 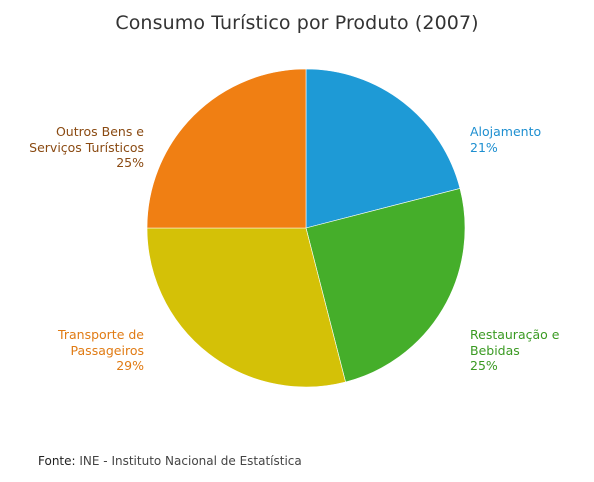 I want to click on slice-label-outros: Outros Bens e Serviços Turísticos 25%, so click(x=72, y=147).